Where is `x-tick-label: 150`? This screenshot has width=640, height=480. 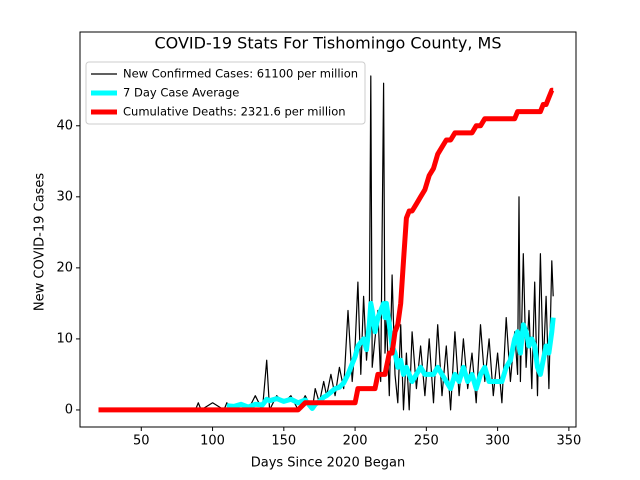
x-tick-label: 150 is located at coordinates (283, 441).